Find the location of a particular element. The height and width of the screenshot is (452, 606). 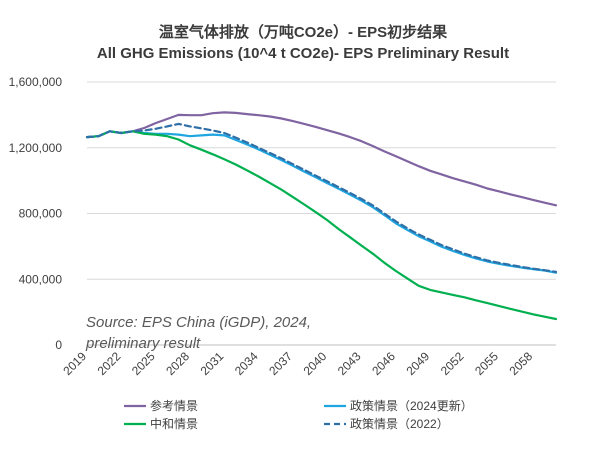

x-tick-label: 2049 is located at coordinates (418, 363).